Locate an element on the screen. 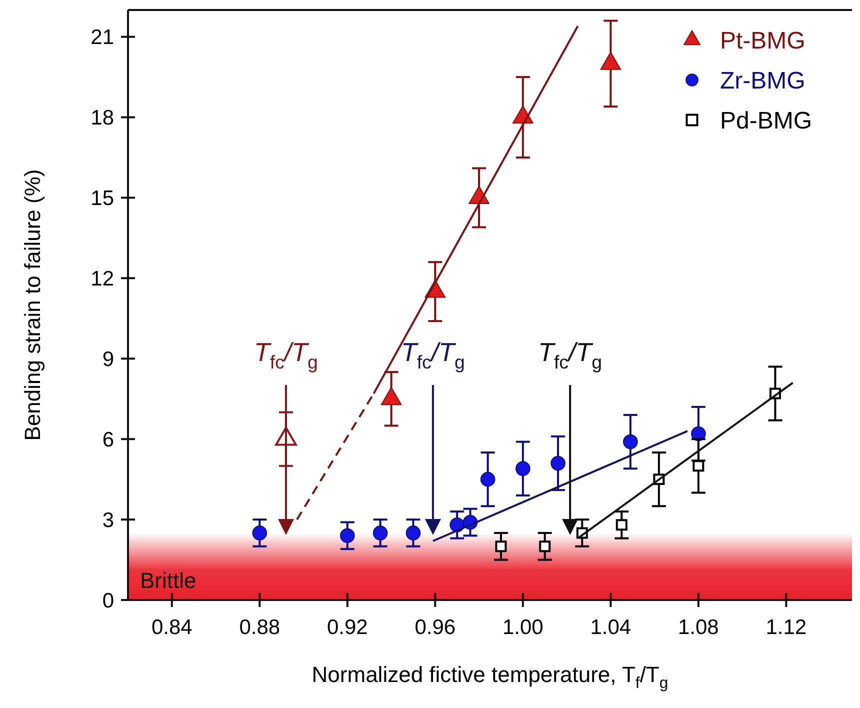 The height and width of the screenshot is (708, 860). y-tick-label: 21 is located at coordinates (102, 38).